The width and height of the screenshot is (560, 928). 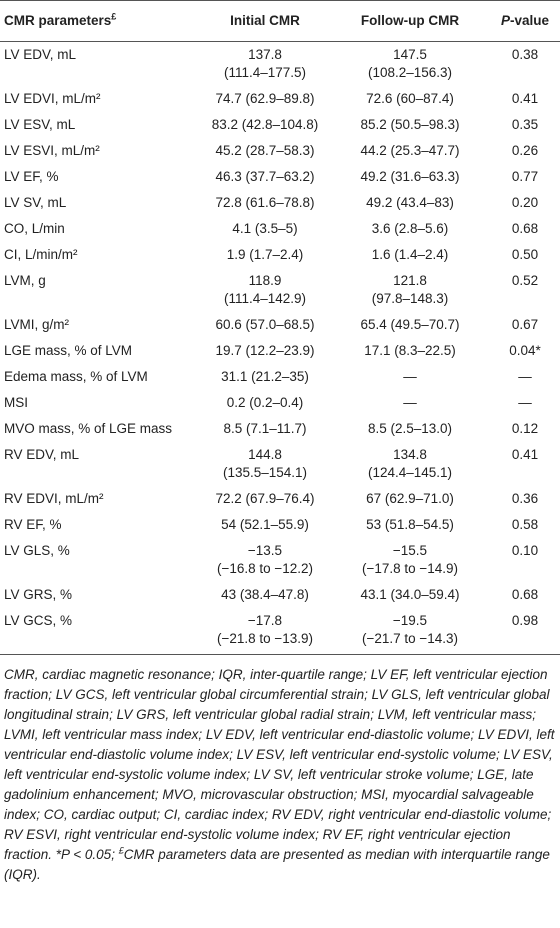 What do you see at coordinates (525, 631) in the screenshot?
I see `table-cell: 0.98` at bounding box center [525, 631].